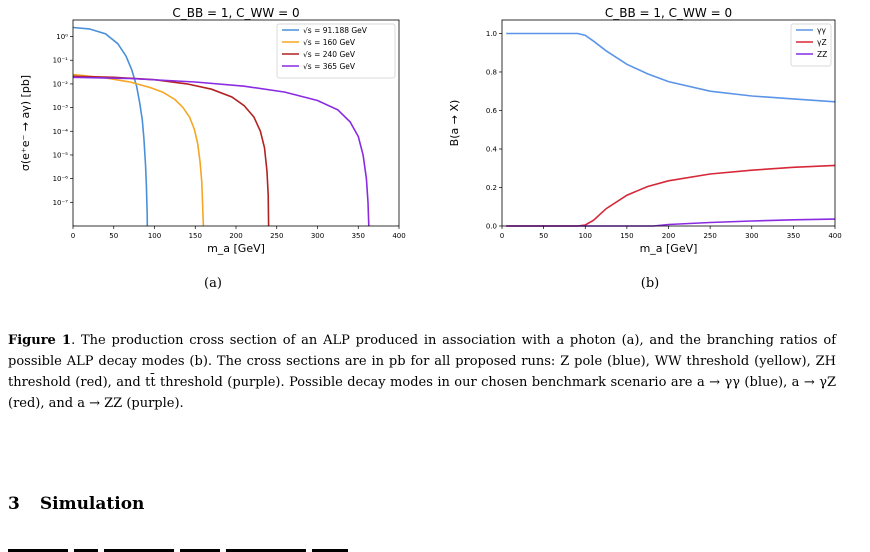 This screenshot has height=552, width=870. Describe the element at coordinates (492, 111) in the screenshot. I see `y-tick-label: 0.6` at that location.